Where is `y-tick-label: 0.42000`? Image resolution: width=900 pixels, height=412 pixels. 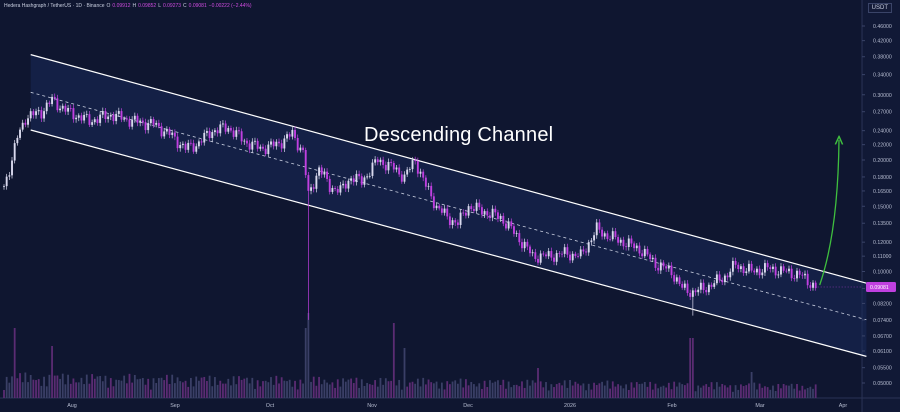 y-tick-label: 0.42000 is located at coordinates (882, 42).